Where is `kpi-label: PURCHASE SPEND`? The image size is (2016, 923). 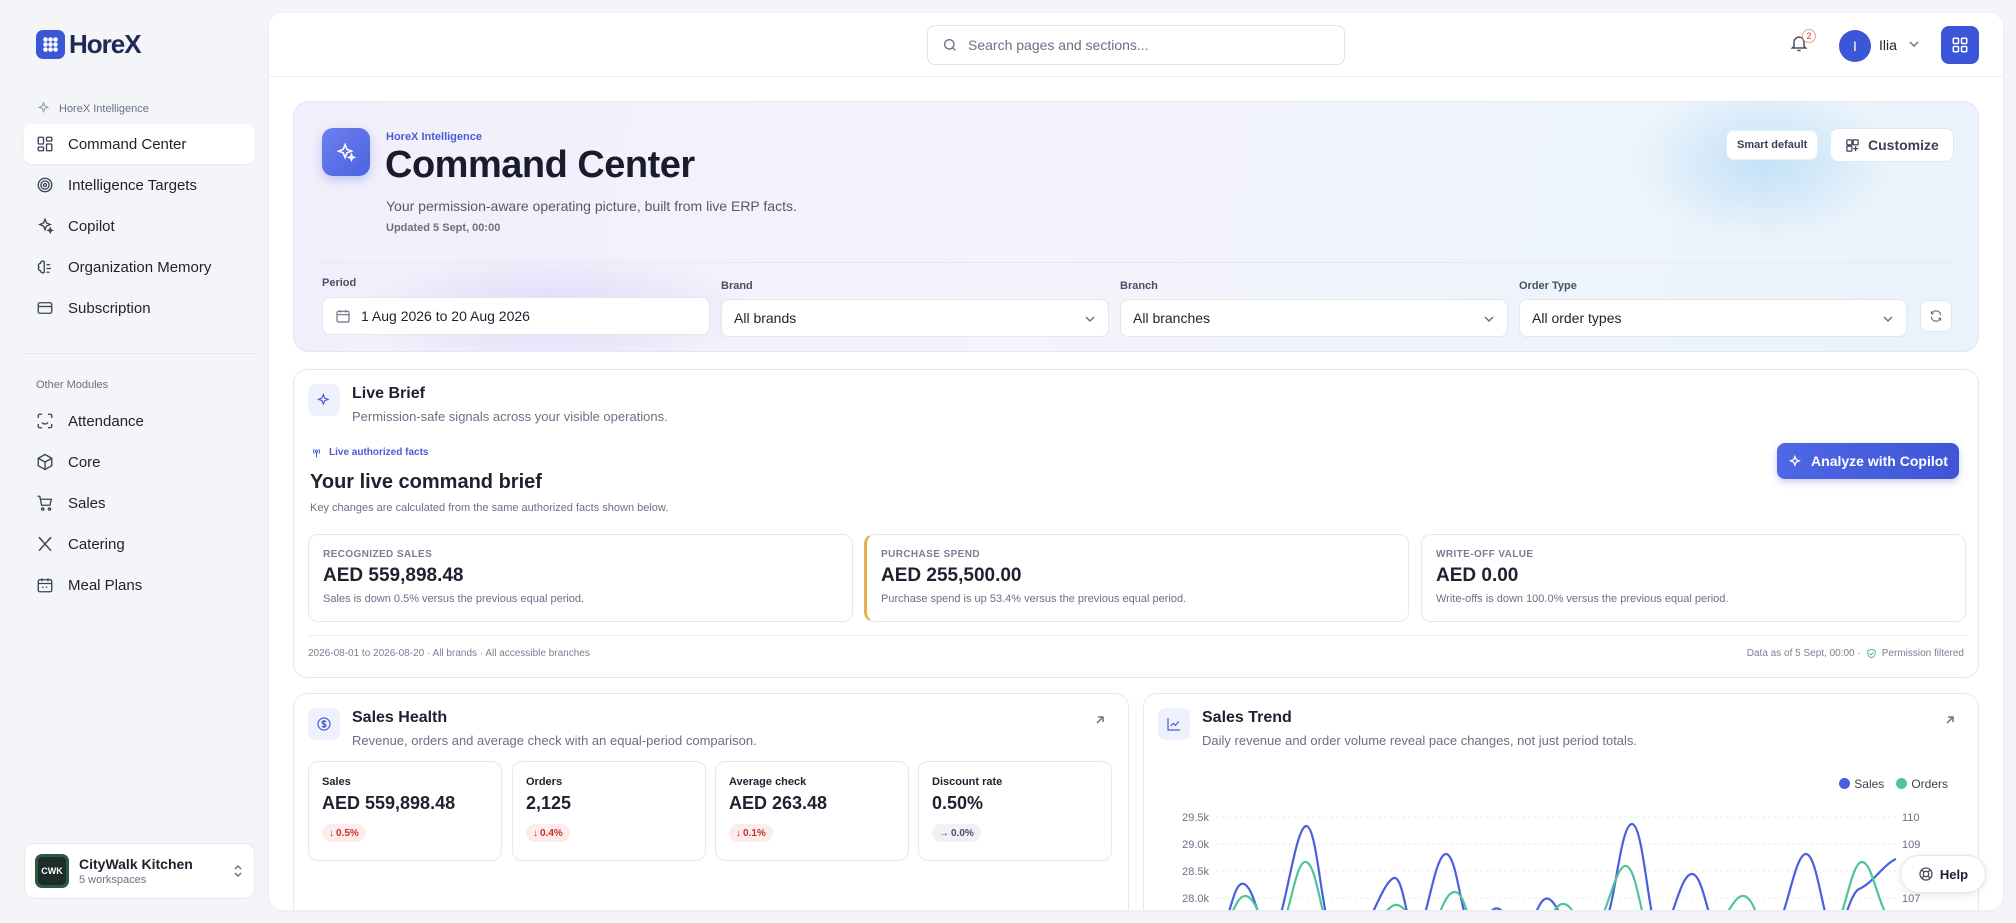 kpi-label: PURCHASE SPEND is located at coordinates (930, 554).